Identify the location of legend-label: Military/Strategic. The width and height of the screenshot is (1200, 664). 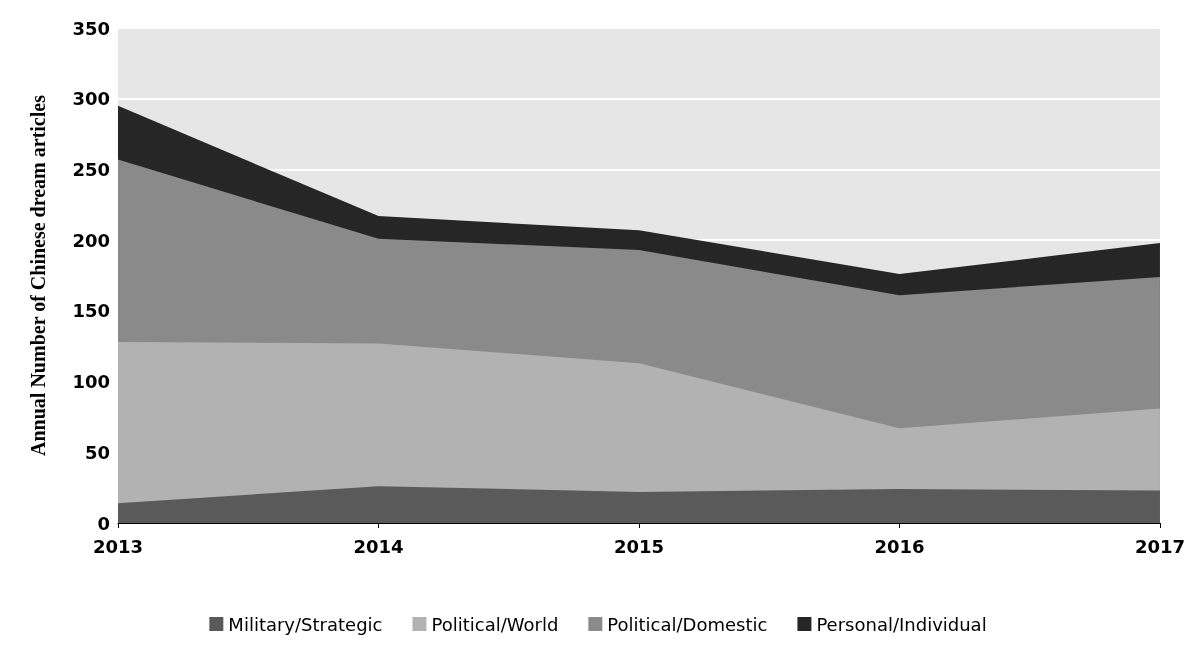
(305, 624).